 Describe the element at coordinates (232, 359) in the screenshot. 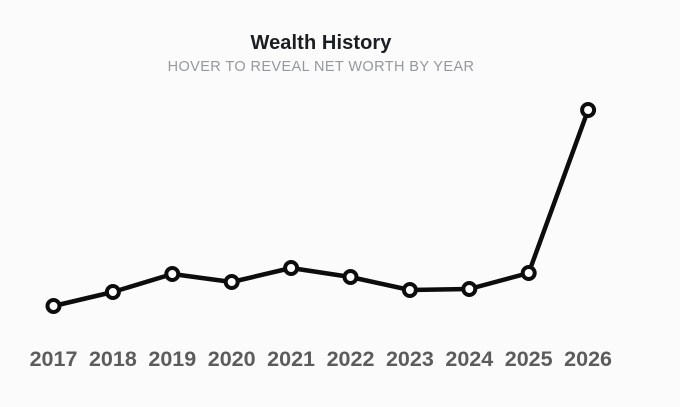

I see `x-axis-label-2020: 2020` at that location.